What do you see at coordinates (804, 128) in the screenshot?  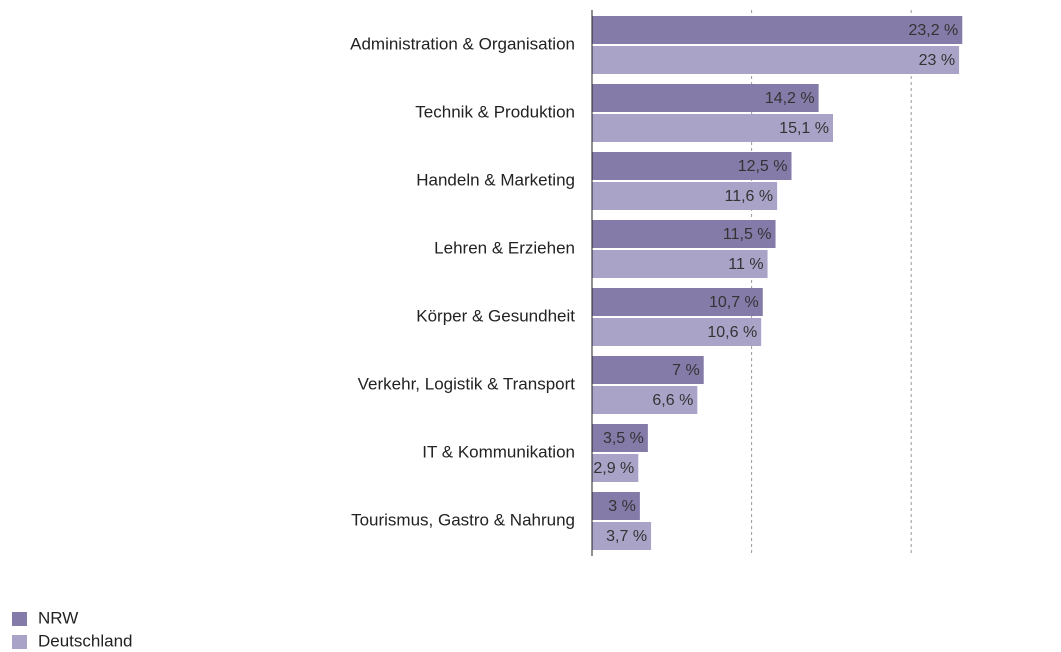 I see `value-label: 15,1 %` at bounding box center [804, 128].